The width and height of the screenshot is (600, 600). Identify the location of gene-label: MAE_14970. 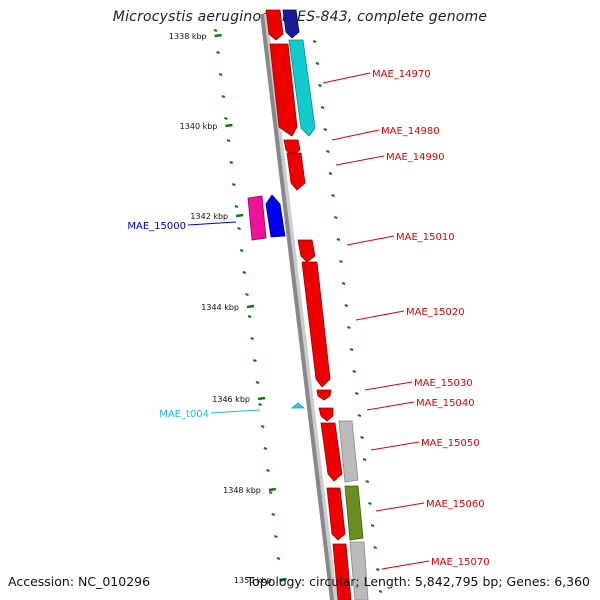
(401, 74).